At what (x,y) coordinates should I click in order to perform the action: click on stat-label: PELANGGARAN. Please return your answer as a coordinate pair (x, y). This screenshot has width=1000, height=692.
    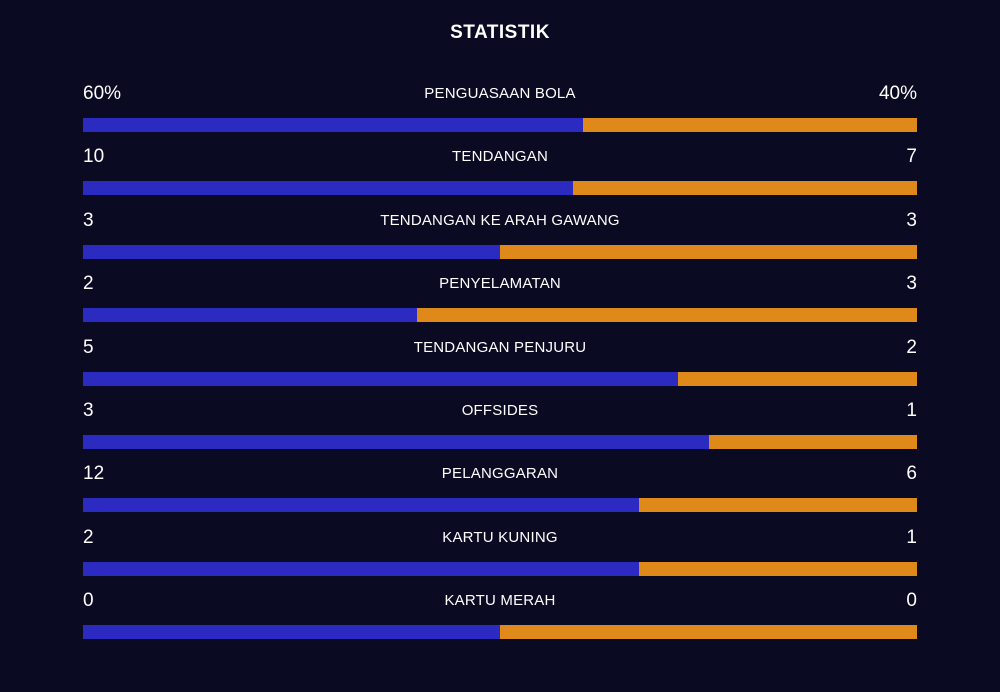
    Looking at the image, I should click on (500, 474).